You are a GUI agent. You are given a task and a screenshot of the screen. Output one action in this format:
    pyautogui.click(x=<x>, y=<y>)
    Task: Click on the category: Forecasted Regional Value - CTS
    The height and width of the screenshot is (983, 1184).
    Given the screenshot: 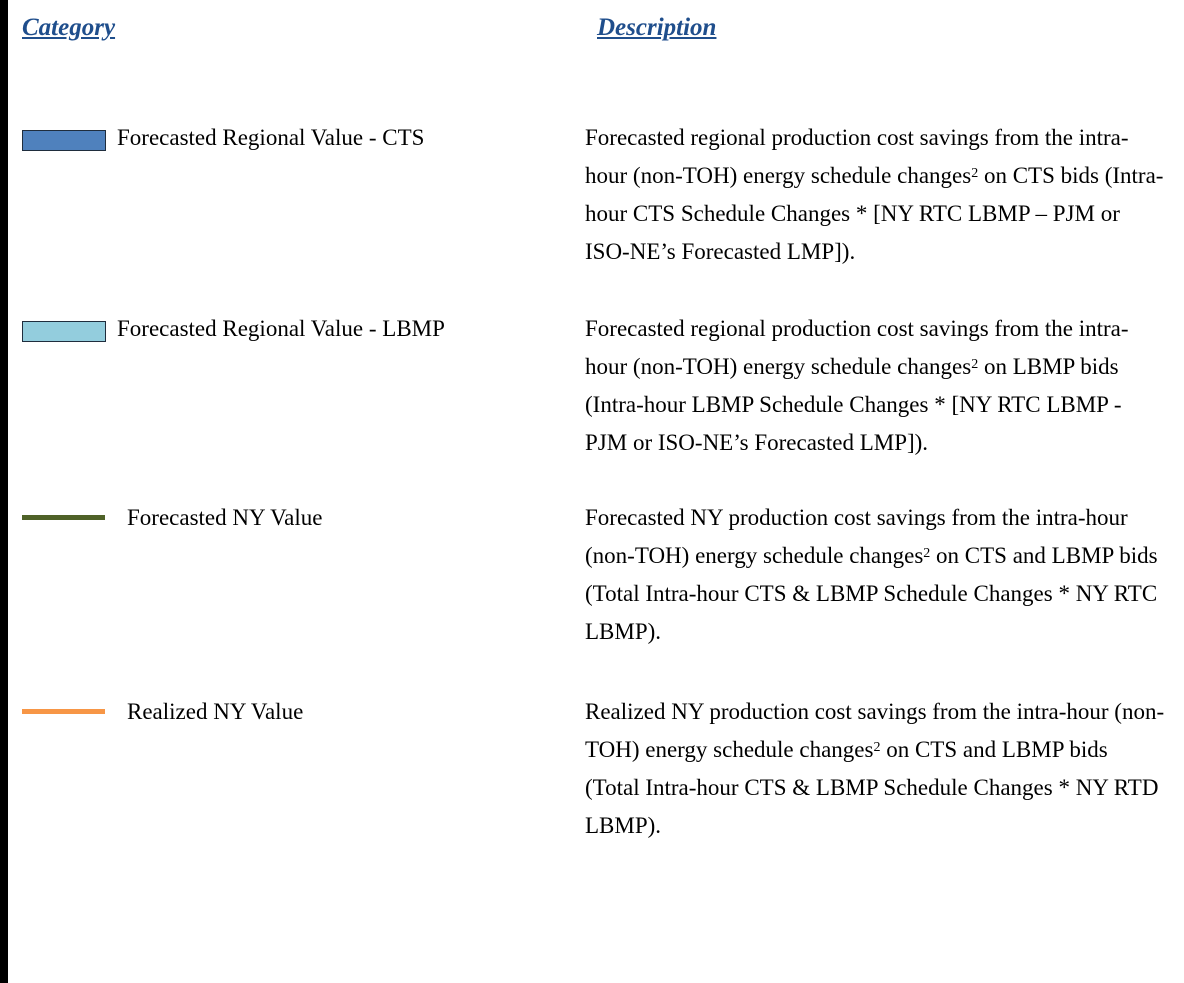 What is the action you would take?
    pyautogui.click(x=271, y=137)
    